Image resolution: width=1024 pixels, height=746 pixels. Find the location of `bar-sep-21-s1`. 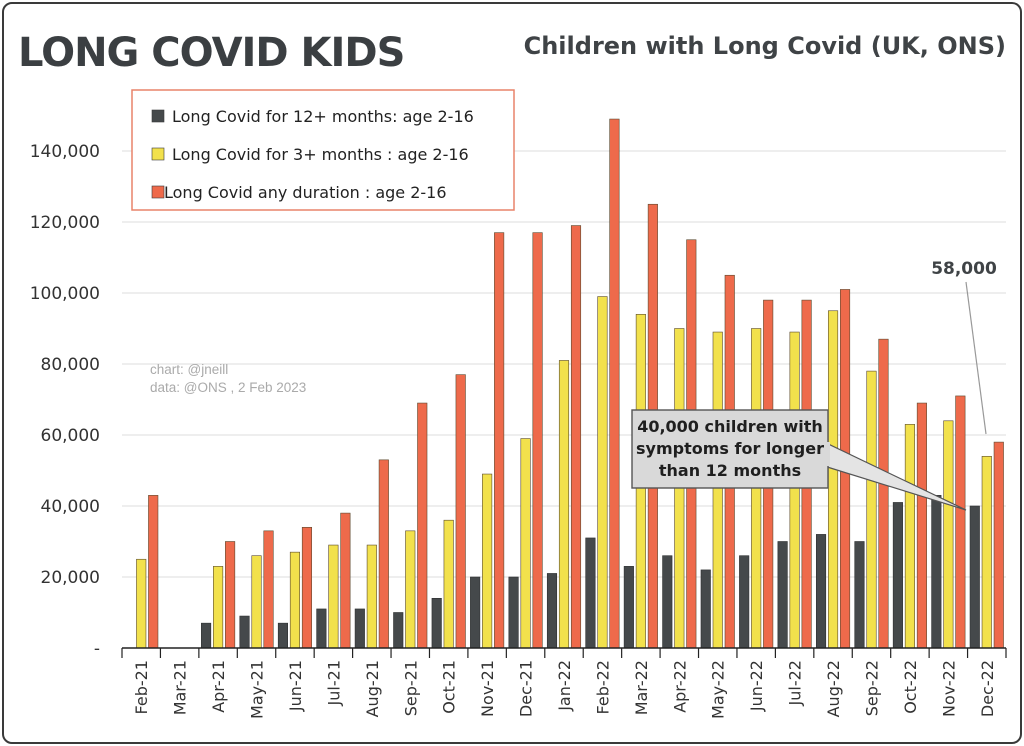

bar-sep-21-s1 is located at coordinates (410, 589).